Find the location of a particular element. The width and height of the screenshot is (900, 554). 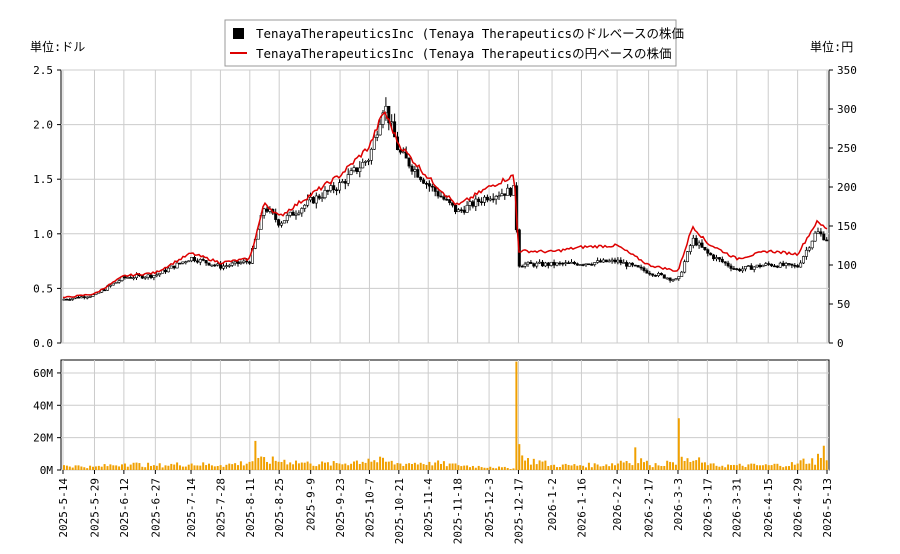

y-left-tick-label: 1.5 is located at coordinates (43, 179).